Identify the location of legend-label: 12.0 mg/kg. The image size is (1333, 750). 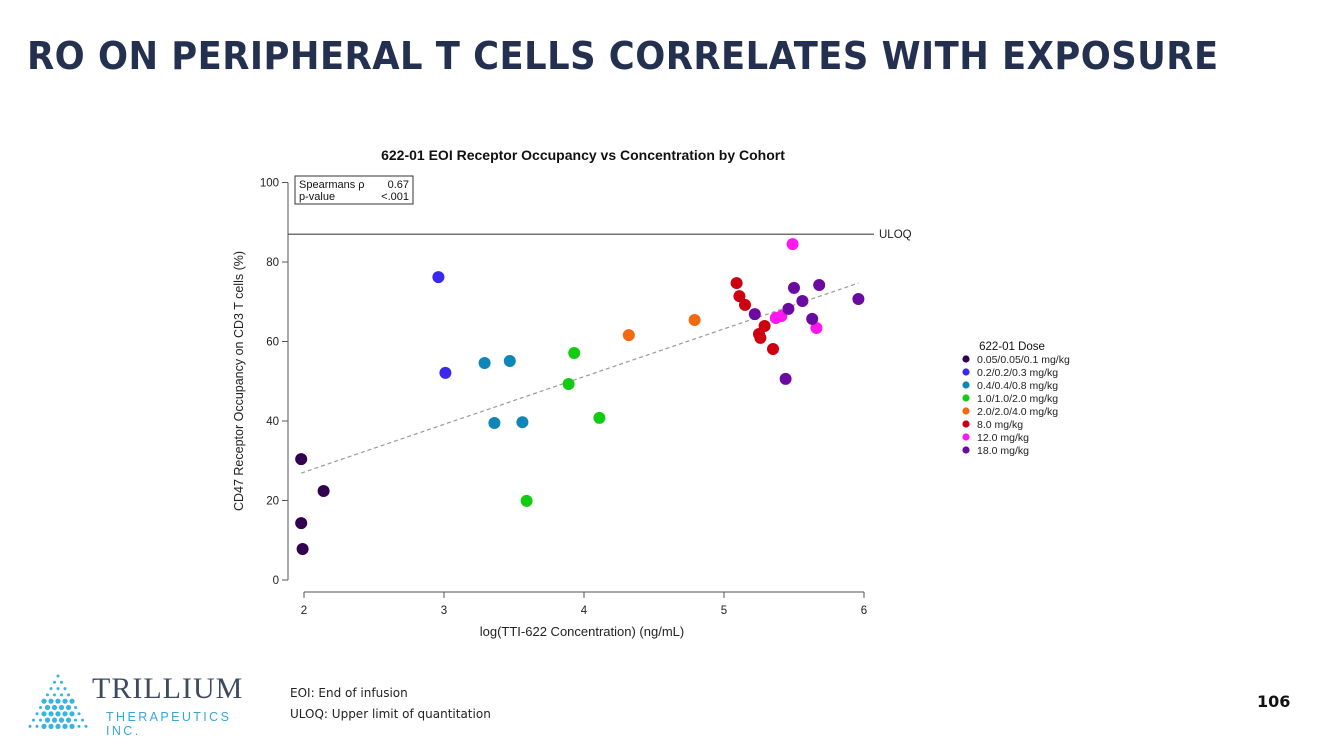
(1003, 438).